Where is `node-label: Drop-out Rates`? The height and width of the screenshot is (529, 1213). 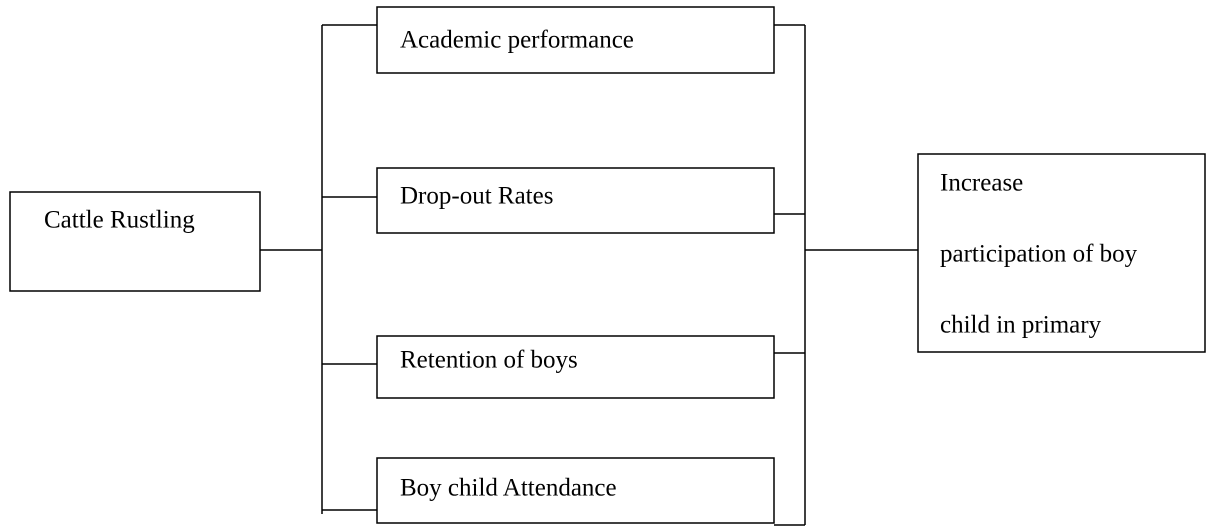 node-label: Drop-out Rates is located at coordinates (476, 196).